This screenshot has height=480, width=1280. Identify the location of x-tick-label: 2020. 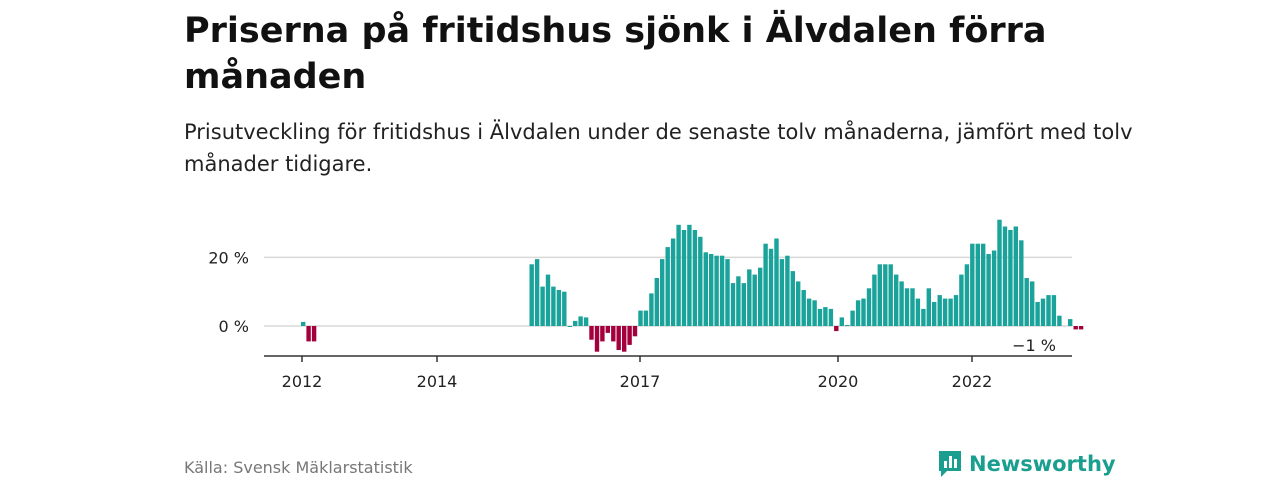
(838, 381).